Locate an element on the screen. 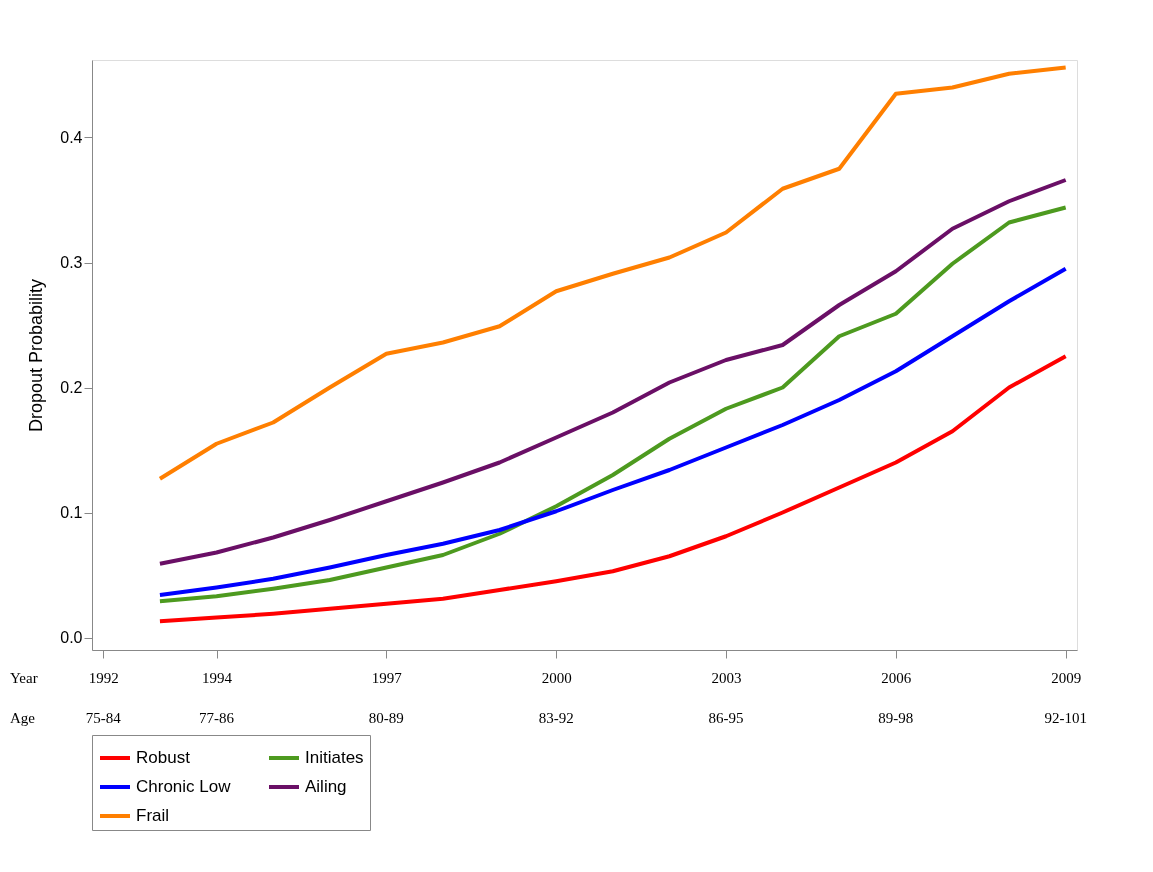 Image resolution: width=1153 pixels, height=872 pixels. y-axis-title: Dropout Probability is located at coordinates (36, 355).